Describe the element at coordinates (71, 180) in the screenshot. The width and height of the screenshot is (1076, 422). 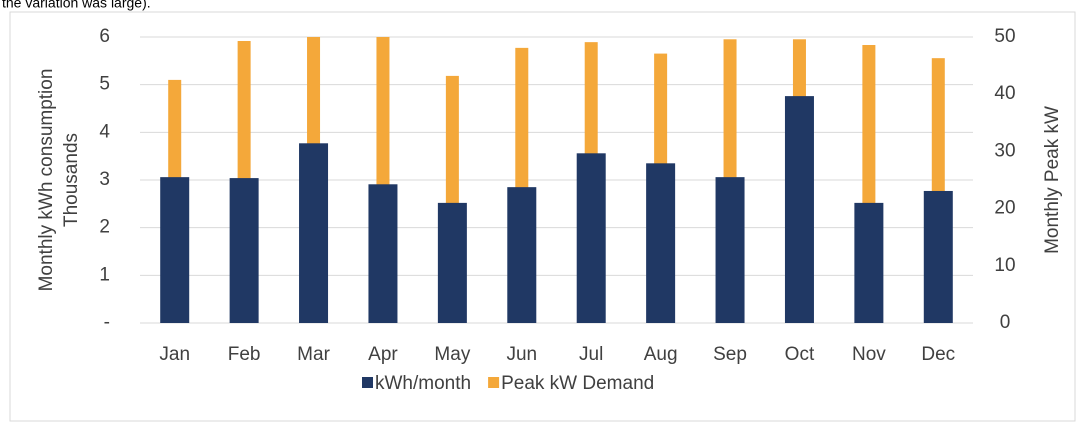
I see `y-axis-label: Thousands` at that location.